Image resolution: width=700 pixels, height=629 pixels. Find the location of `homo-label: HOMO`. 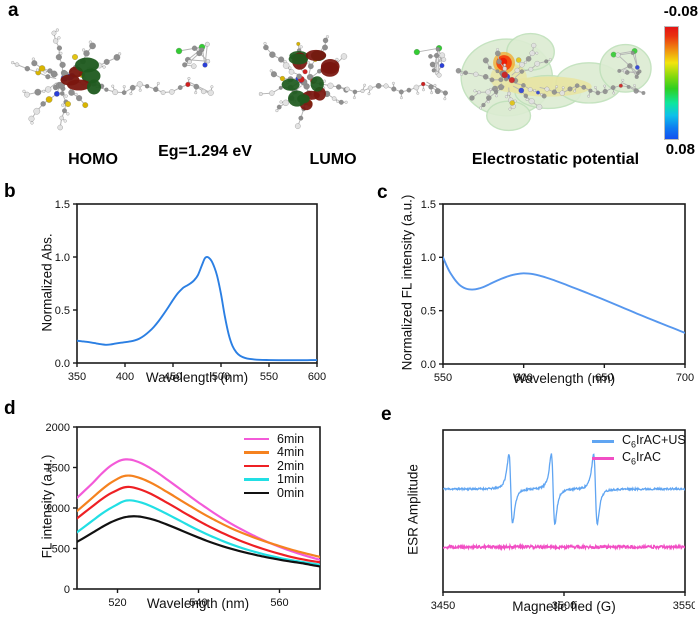

homo-label: HOMO is located at coordinates (93, 159).